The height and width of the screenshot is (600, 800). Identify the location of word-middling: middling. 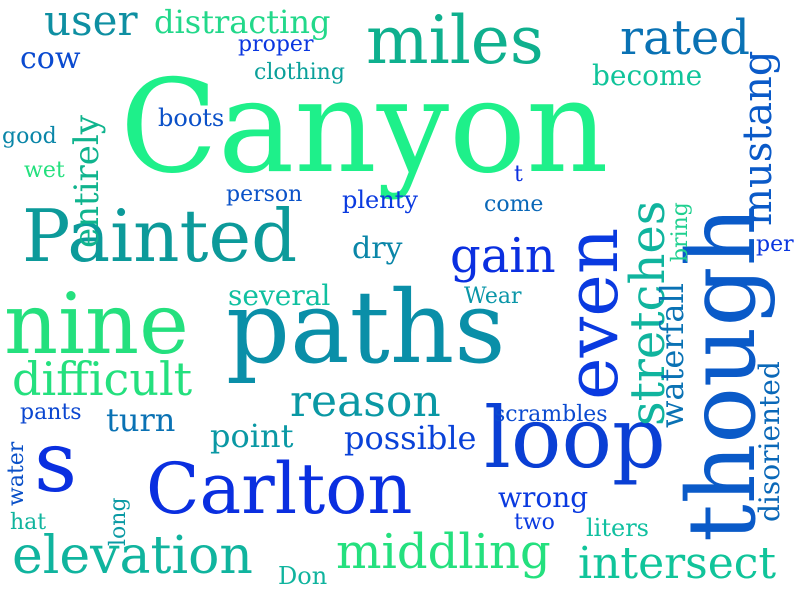
(443, 552).